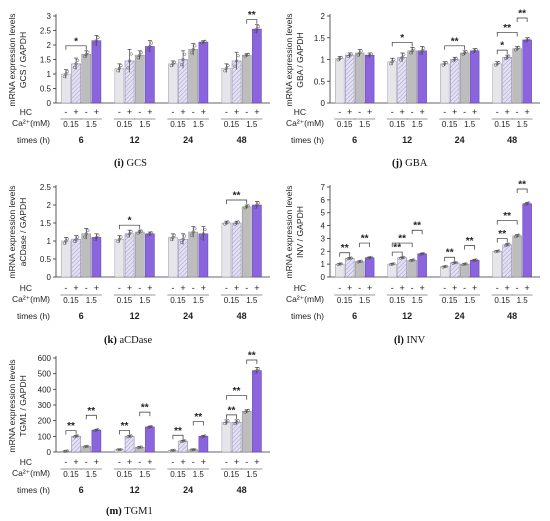 This screenshot has height=521, width=550. Describe the element at coordinates (76, 41) in the screenshot. I see `significance-label: *` at that location.